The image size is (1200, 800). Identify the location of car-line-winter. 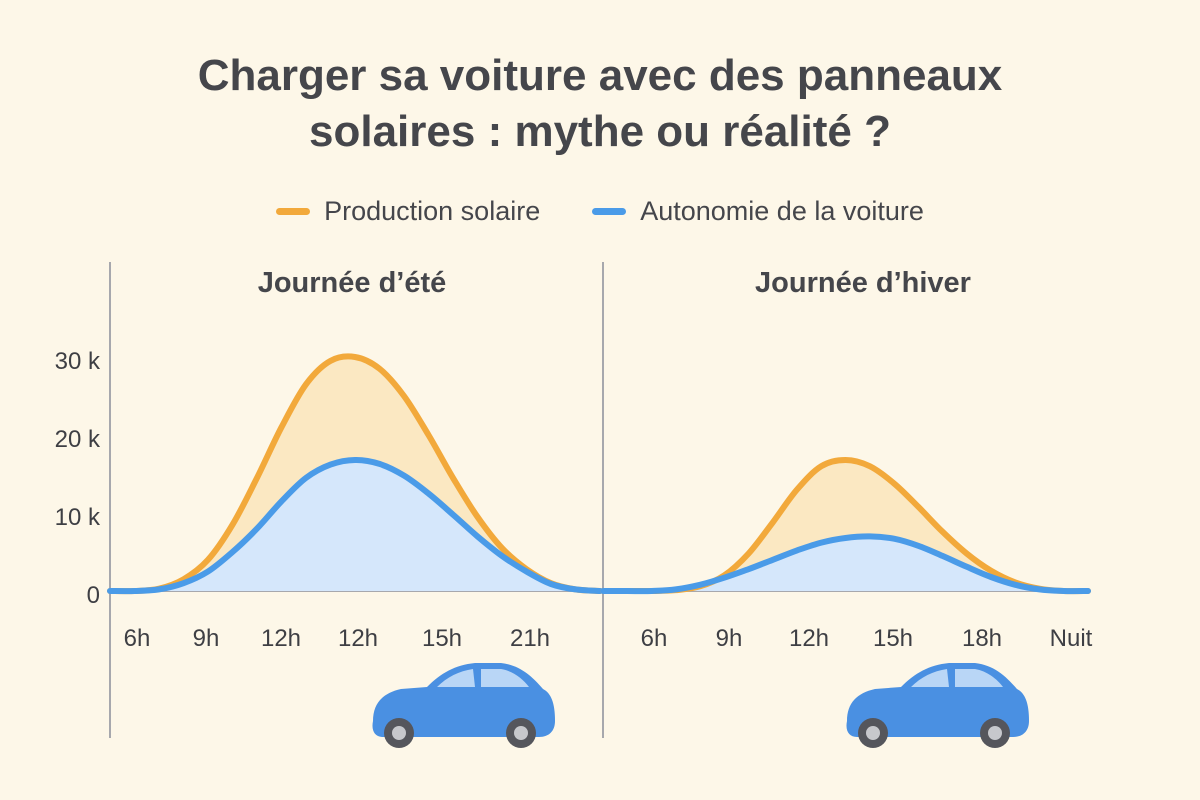
(845, 564).